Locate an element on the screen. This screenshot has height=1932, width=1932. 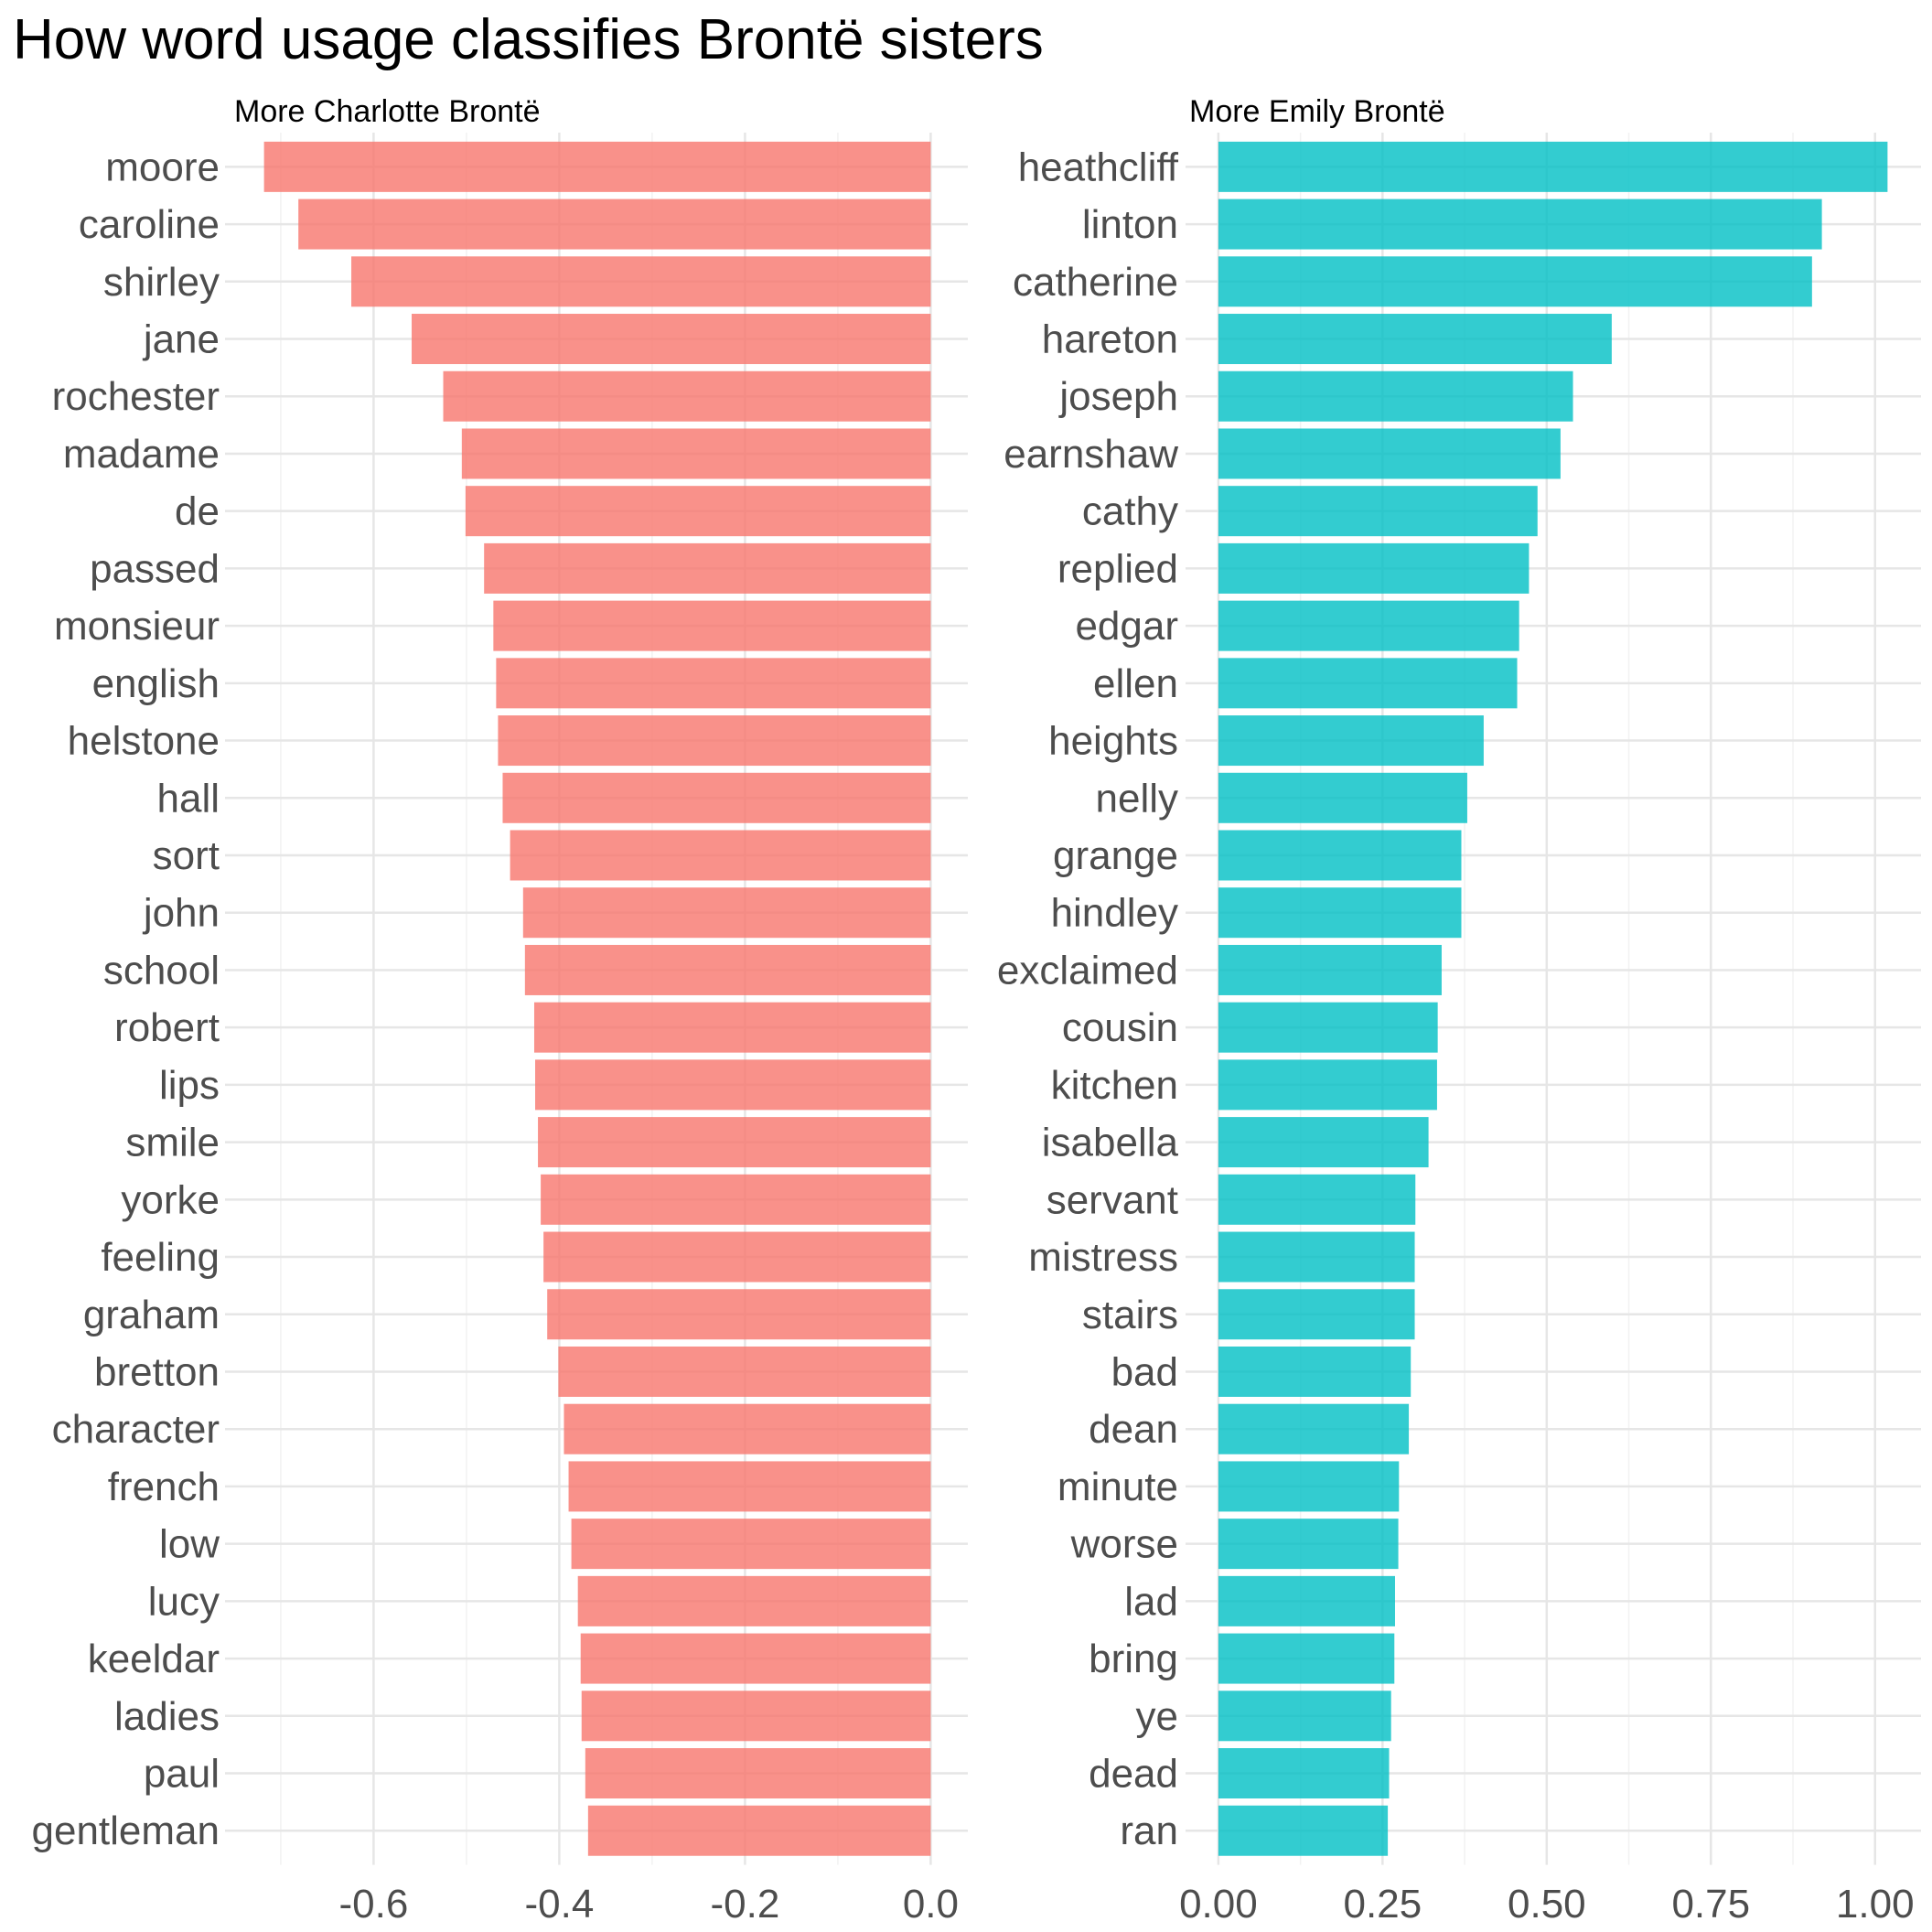
bar-cousin is located at coordinates (1328, 1027).